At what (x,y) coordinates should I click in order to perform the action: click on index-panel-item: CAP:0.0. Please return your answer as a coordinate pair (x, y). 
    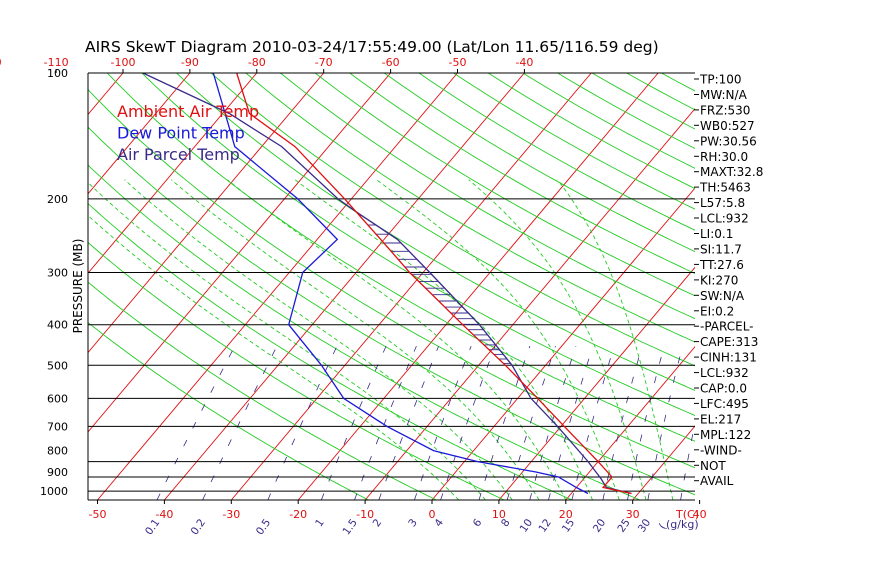
    Looking at the image, I should click on (723, 389).